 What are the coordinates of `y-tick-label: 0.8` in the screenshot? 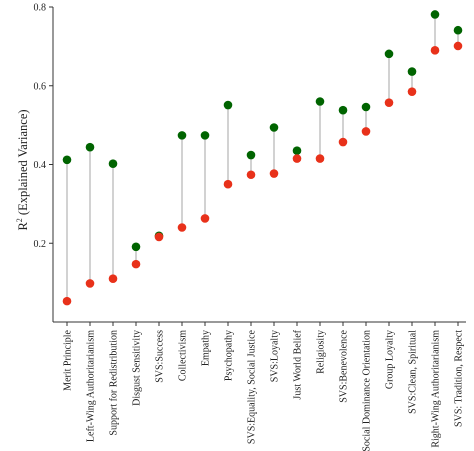 It's located at (40, 8).